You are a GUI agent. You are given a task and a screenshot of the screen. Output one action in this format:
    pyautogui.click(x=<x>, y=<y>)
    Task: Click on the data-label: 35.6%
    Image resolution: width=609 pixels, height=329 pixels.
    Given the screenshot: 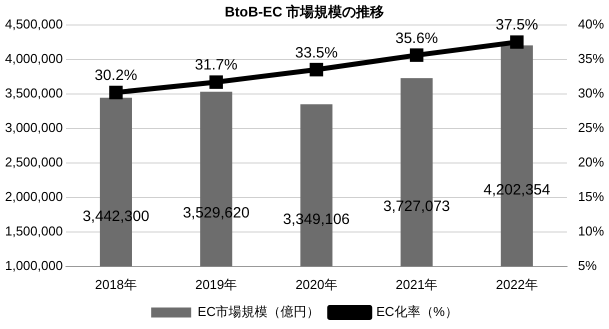 What is the action you would take?
    pyautogui.click(x=416, y=38)
    